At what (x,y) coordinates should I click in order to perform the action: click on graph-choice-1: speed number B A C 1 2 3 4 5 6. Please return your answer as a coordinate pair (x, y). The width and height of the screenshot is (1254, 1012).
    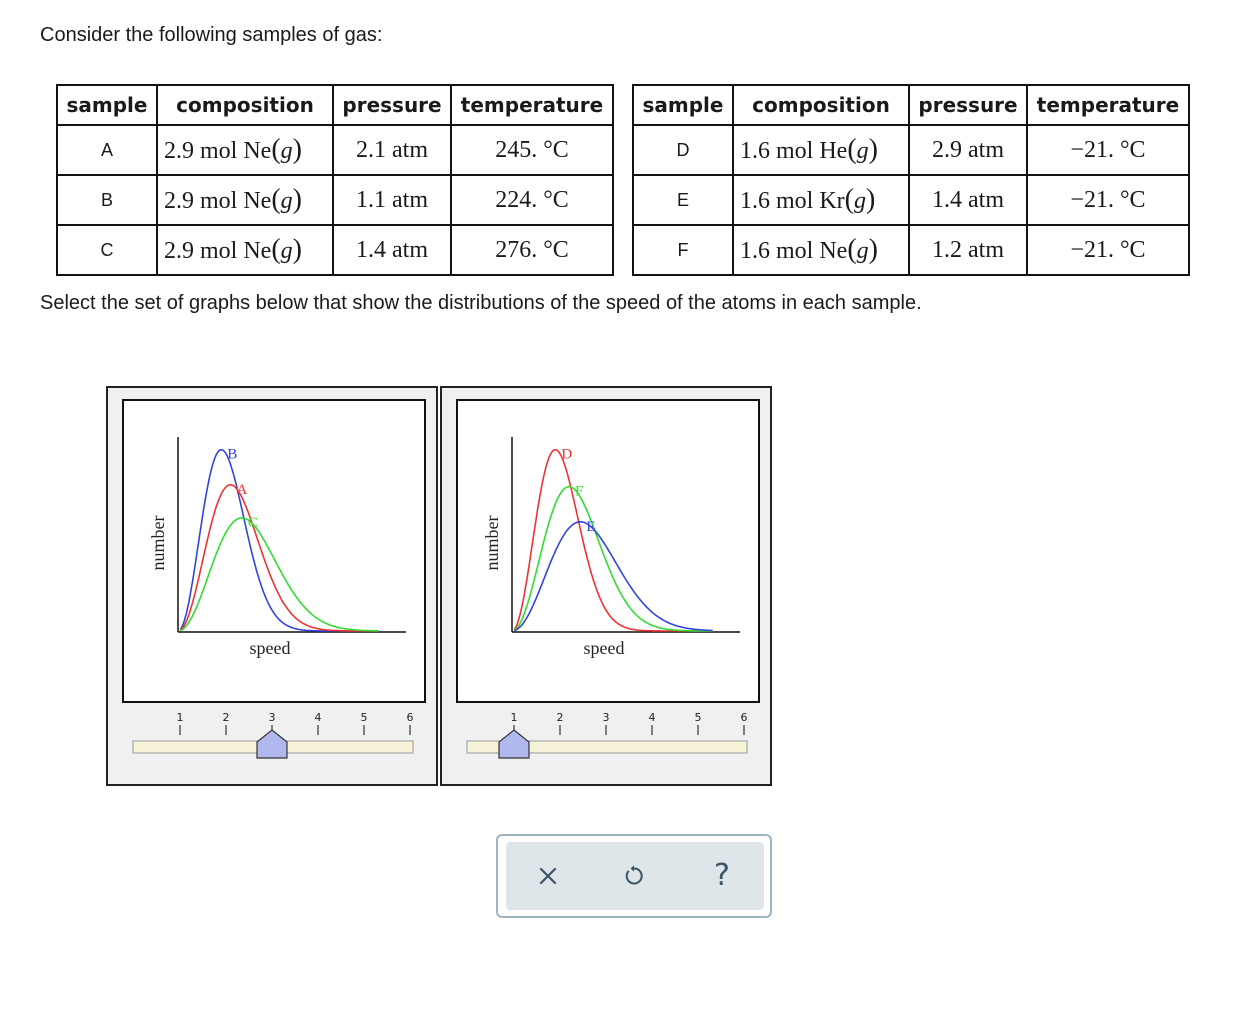
    Looking at the image, I should click on (272, 586).